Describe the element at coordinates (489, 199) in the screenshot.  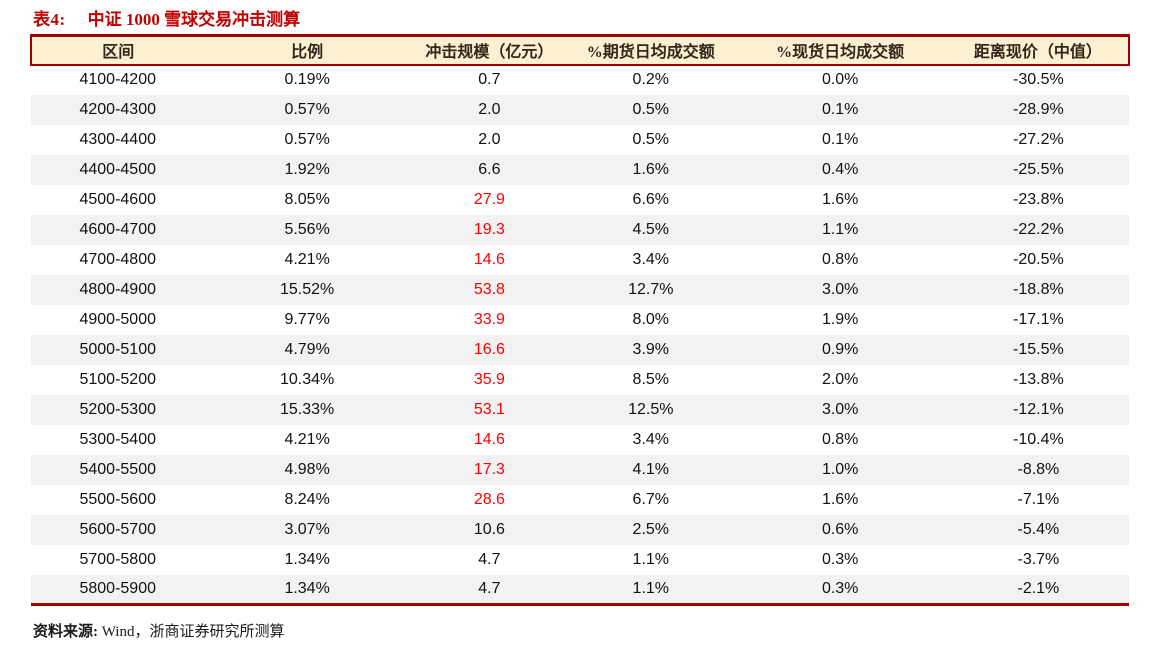
I see `cell-impact: 27.9` at that location.